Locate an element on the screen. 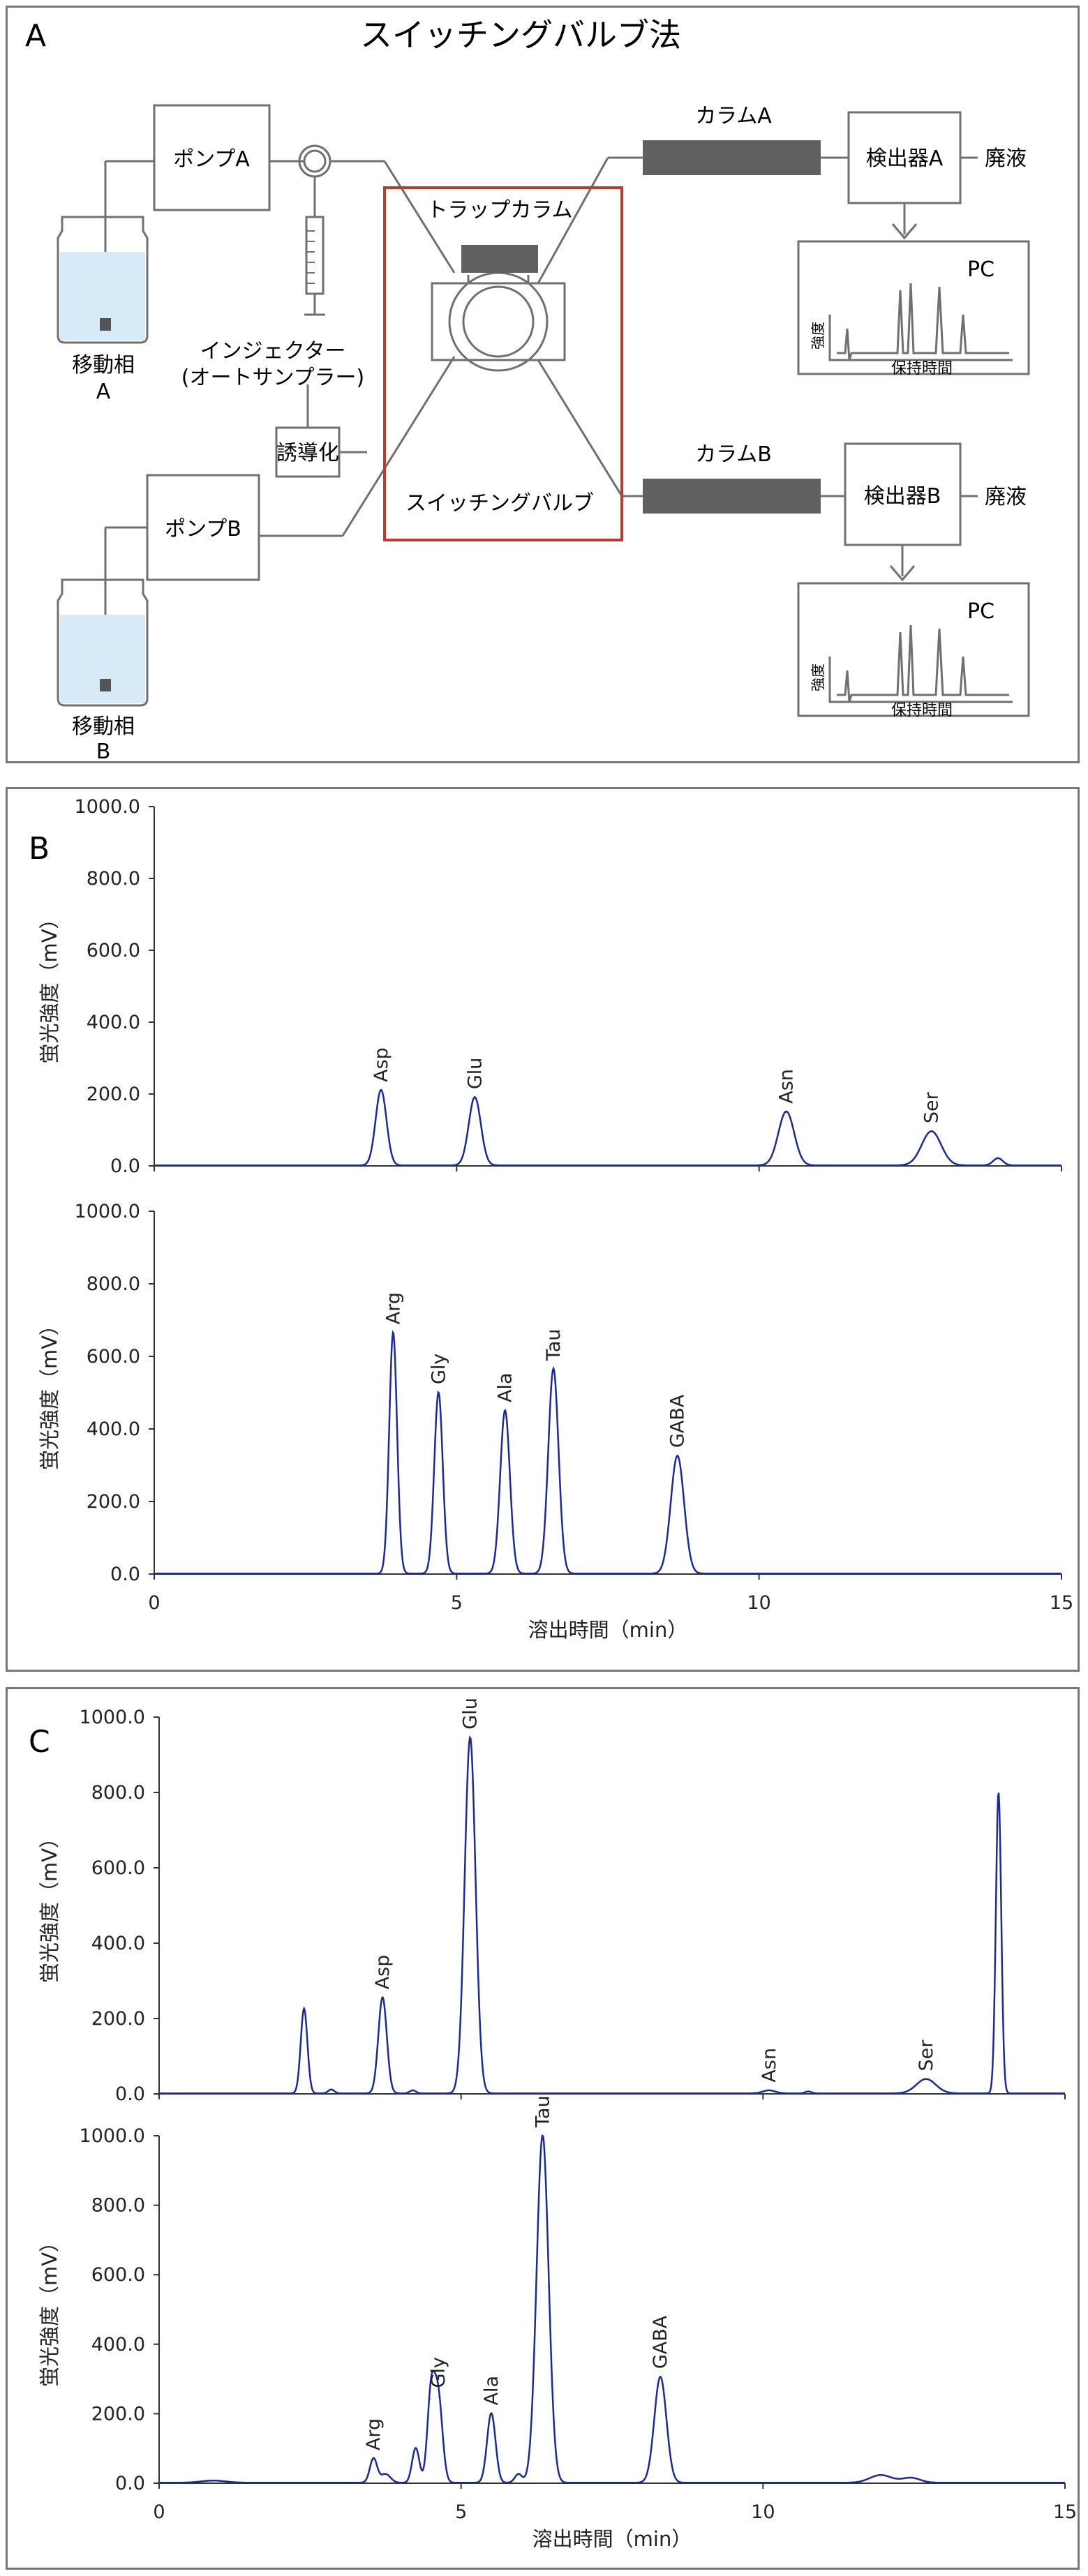  detector-b-label: 検出器B is located at coordinates (902, 496).